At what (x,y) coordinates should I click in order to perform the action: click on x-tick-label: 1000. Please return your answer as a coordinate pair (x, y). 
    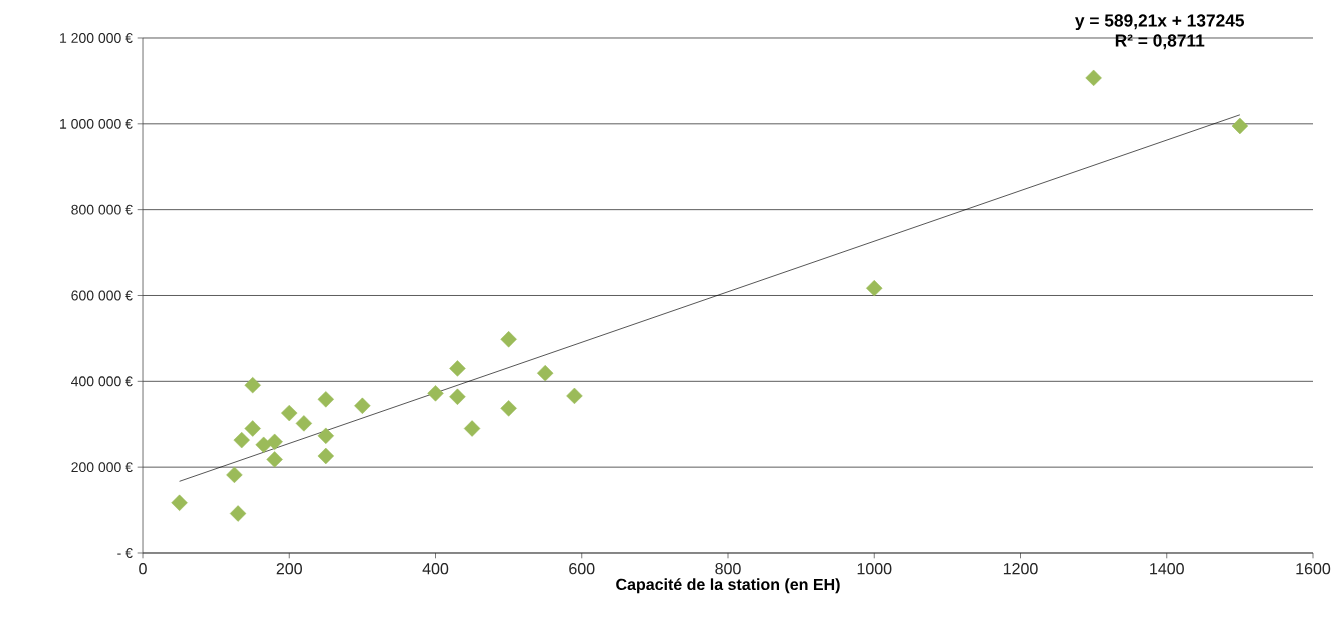
    Looking at the image, I should click on (874, 569).